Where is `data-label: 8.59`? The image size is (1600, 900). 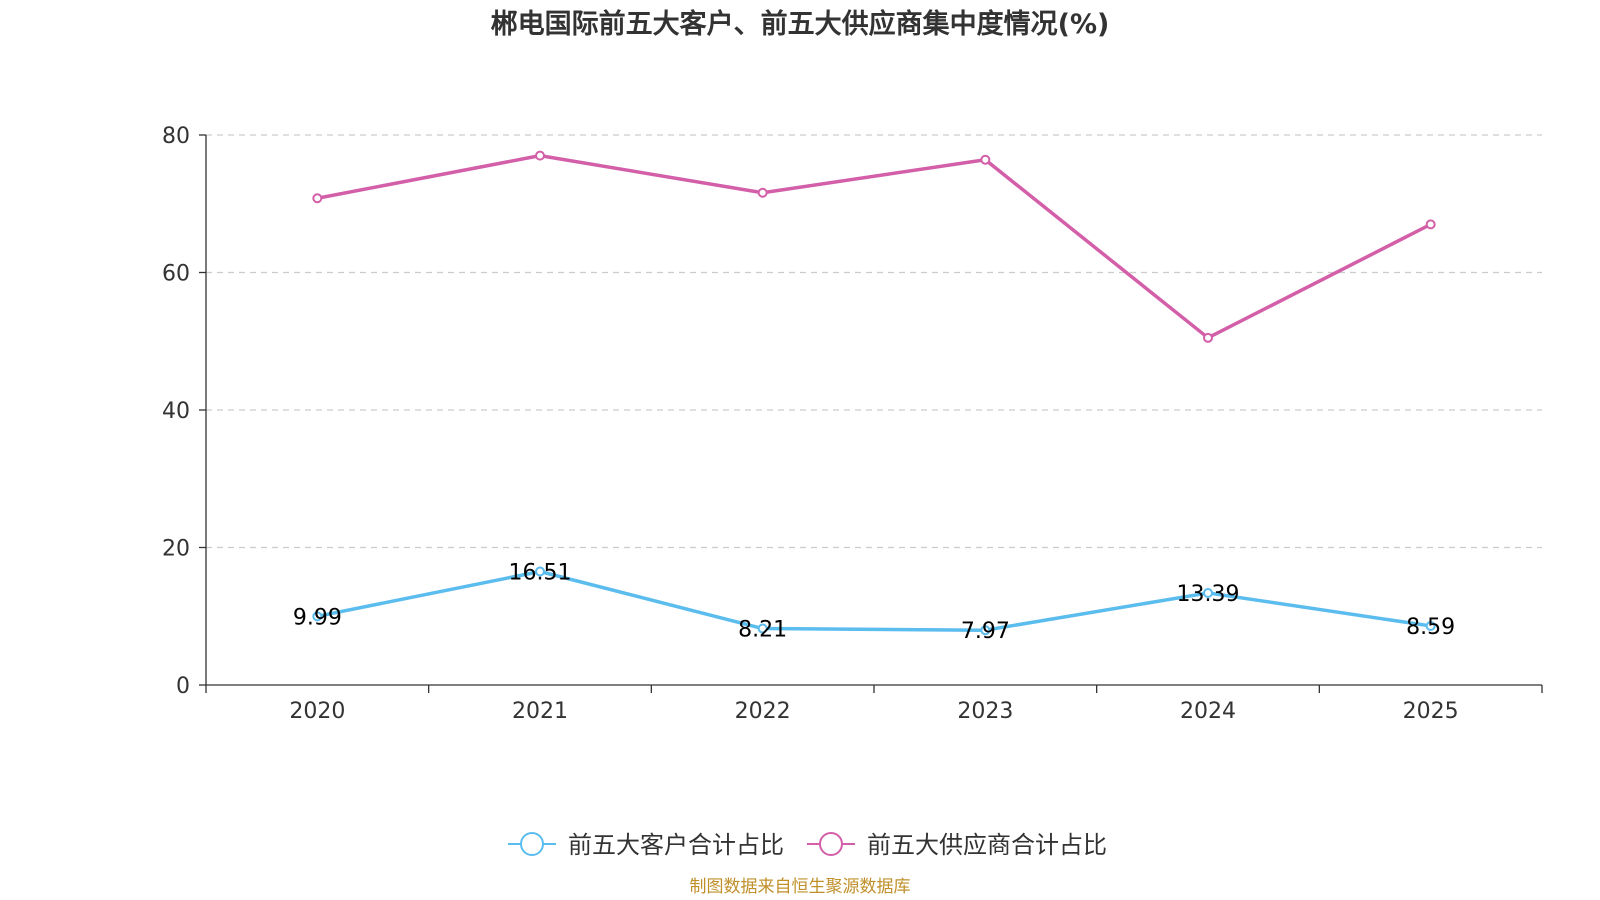 data-label: 8.59 is located at coordinates (1430, 627).